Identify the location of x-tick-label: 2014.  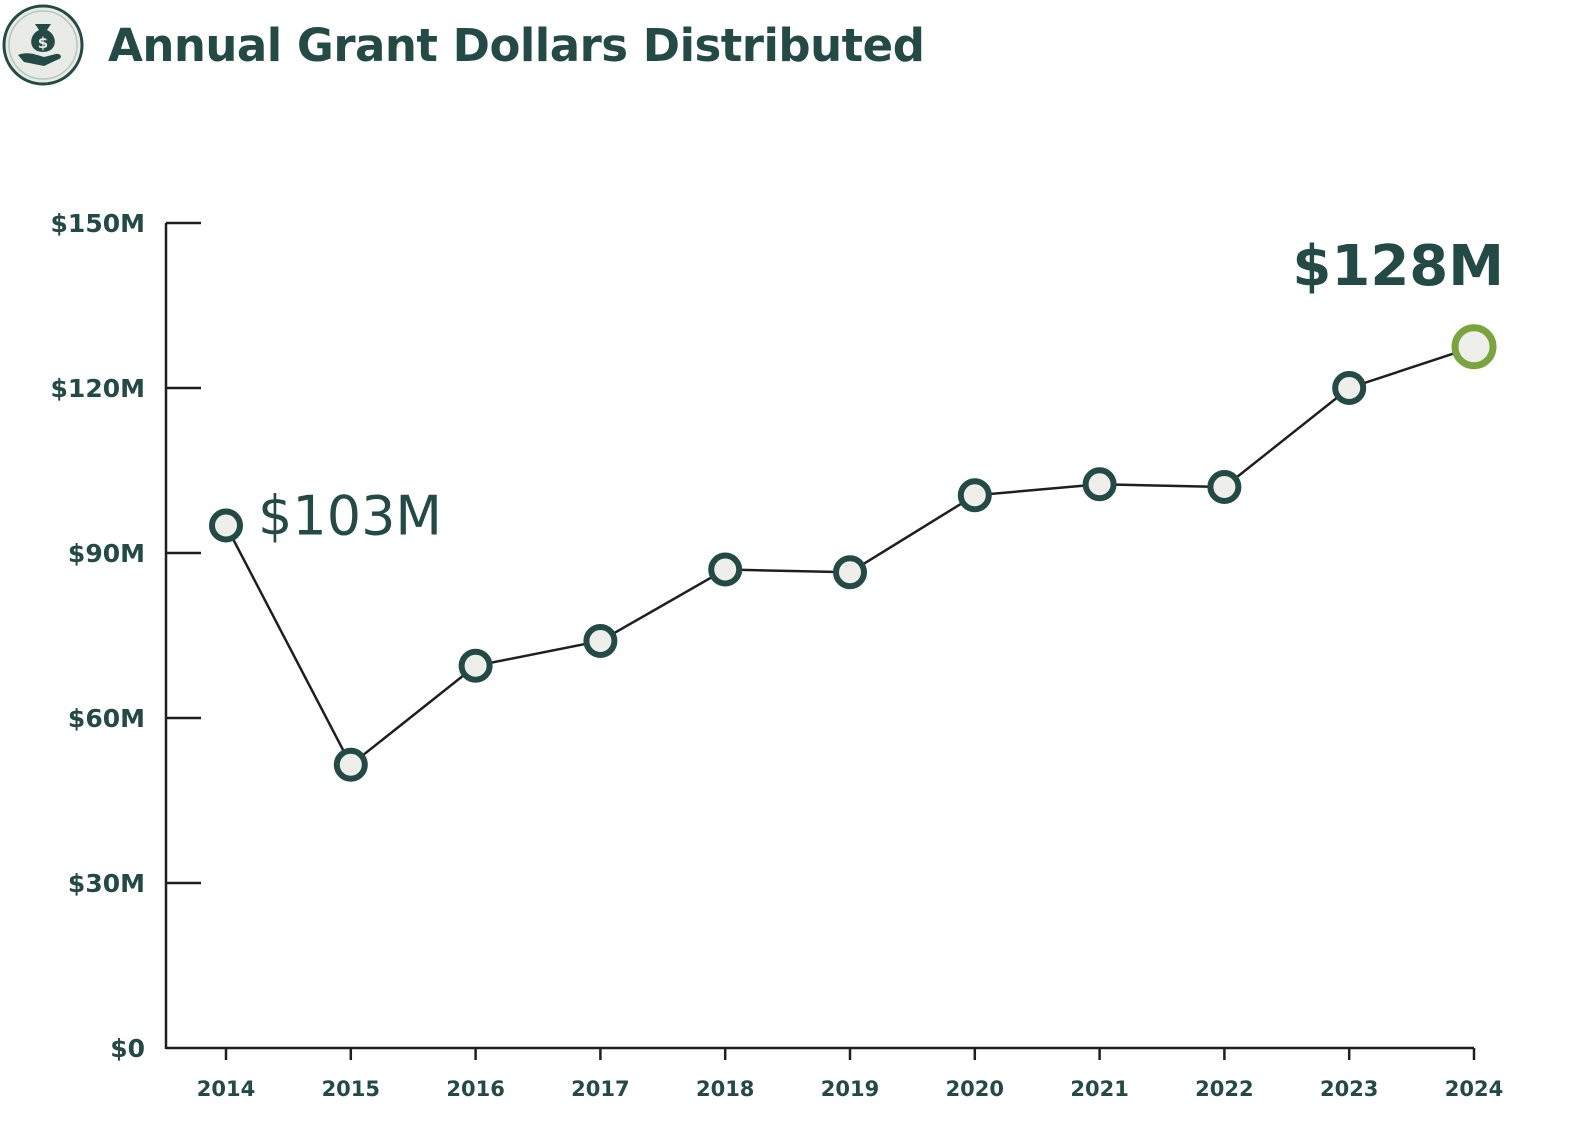
(226, 1089).